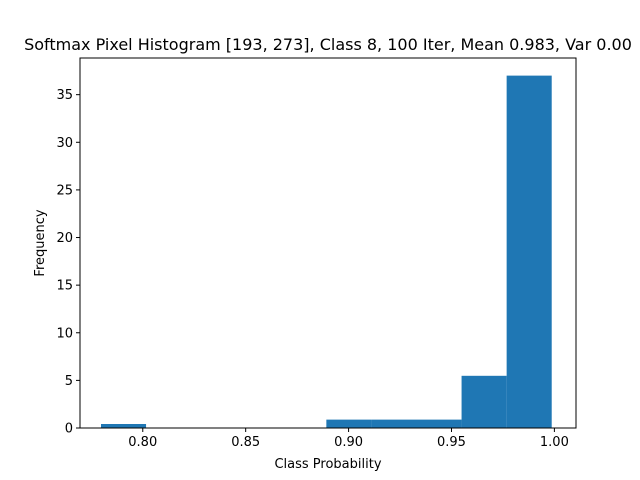  What do you see at coordinates (245, 442) in the screenshot?
I see `x-tick-label: 0.85` at bounding box center [245, 442].